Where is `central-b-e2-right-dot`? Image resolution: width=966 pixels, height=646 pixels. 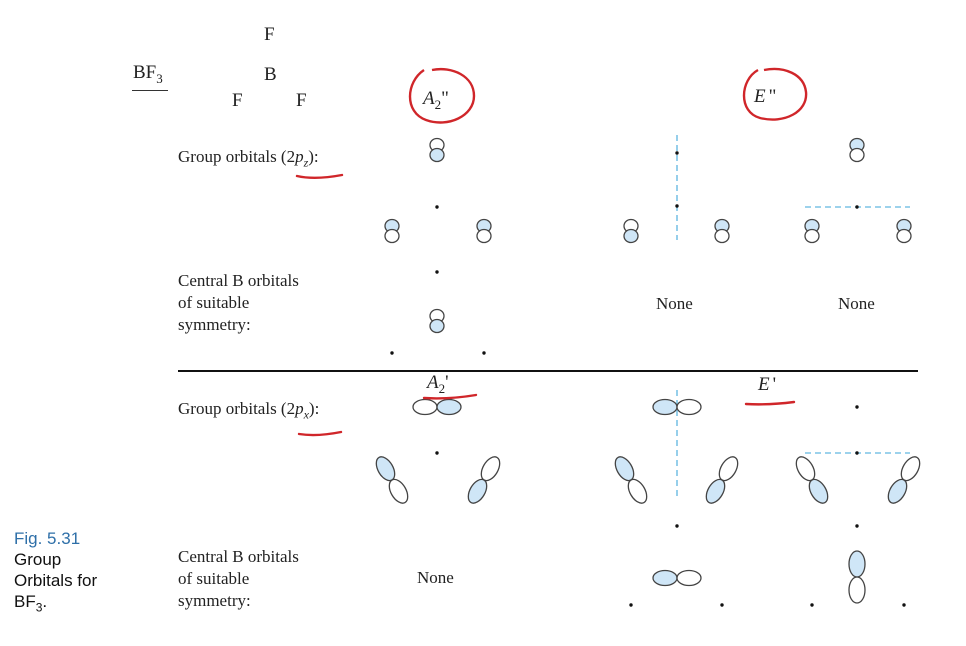
central-b-e2-right-dot is located at coordinates (904, 605).